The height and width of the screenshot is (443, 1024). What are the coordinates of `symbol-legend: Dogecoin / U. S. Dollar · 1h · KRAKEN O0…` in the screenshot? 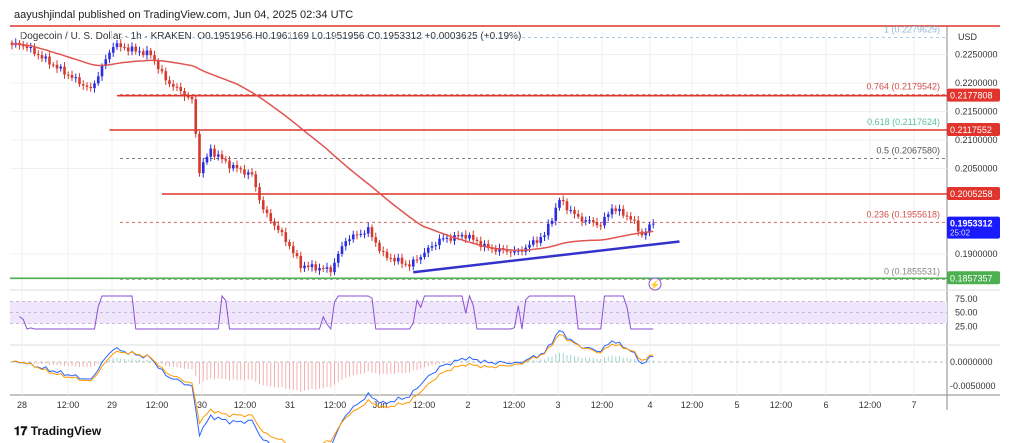 It's located at (270, 36).